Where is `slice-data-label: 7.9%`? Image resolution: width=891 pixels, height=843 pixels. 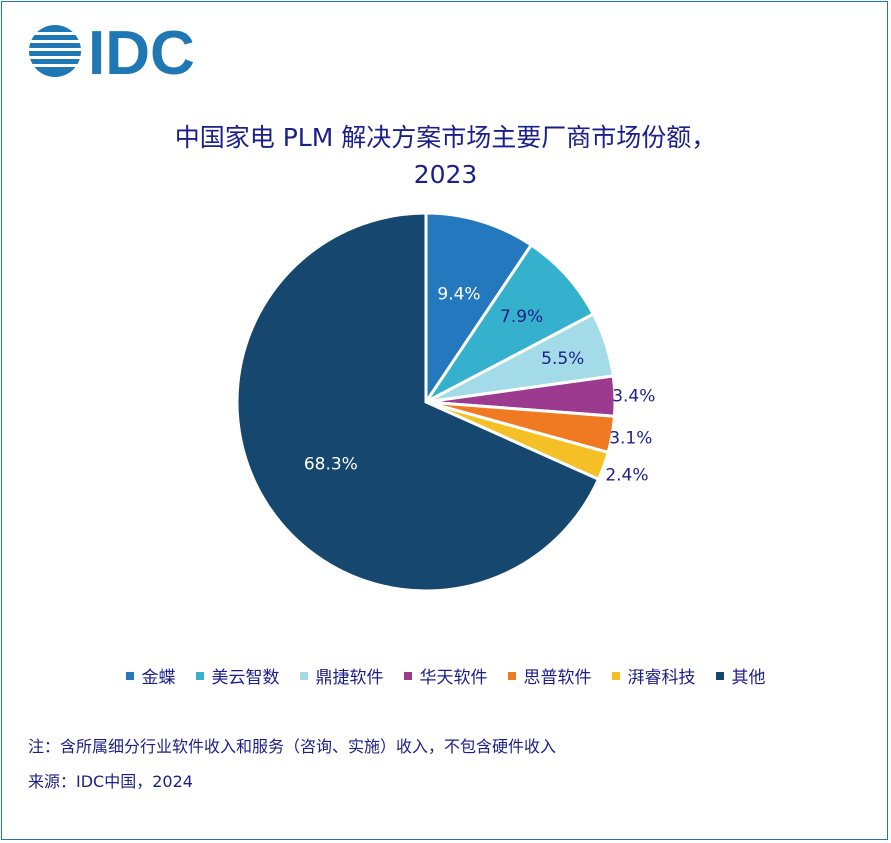 slice-data-label: 7.9% is located at coordinates (521, 317).